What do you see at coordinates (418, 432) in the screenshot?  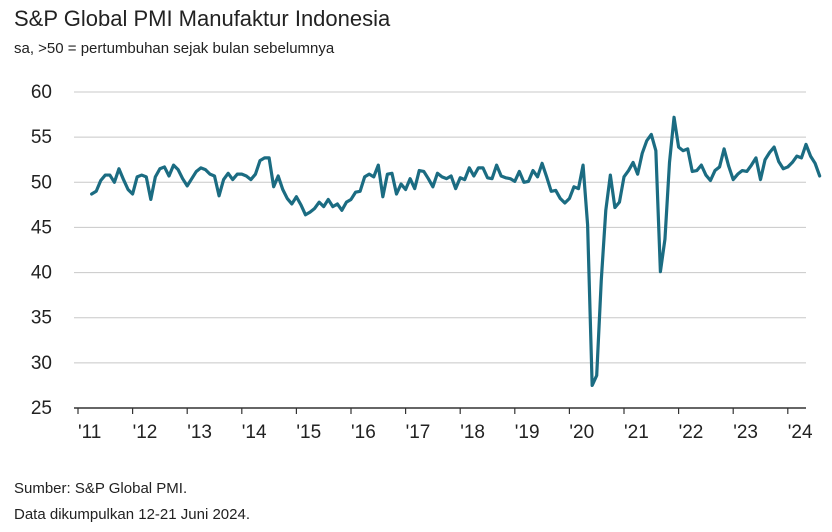 I see `x-tick-label-2017: '17` at bounding box center [418, 432].